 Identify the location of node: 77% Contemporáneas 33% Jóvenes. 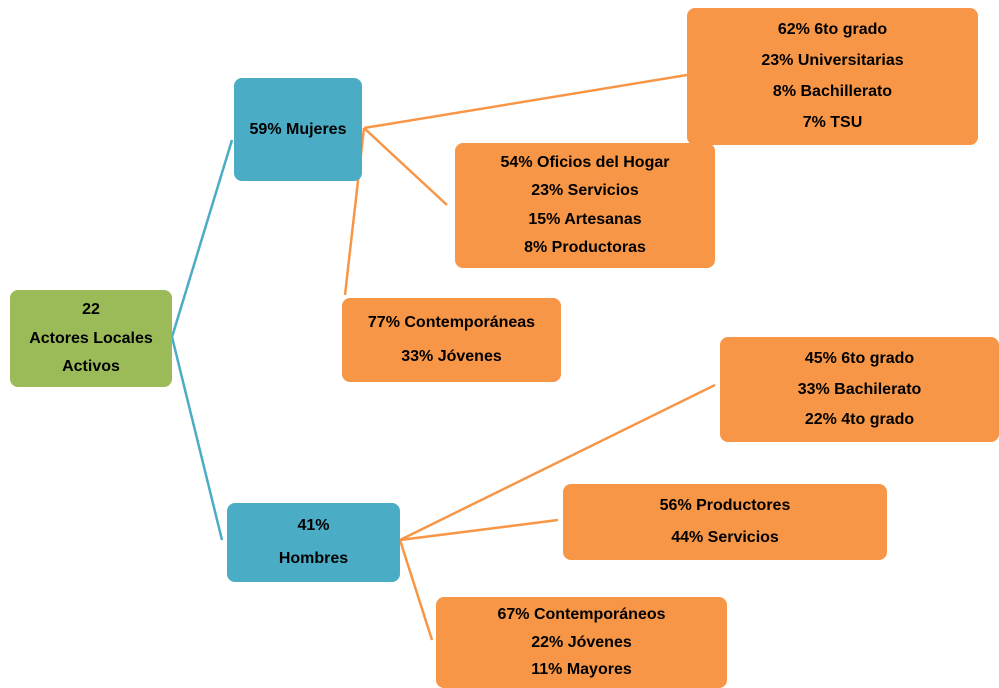
(451, 340).